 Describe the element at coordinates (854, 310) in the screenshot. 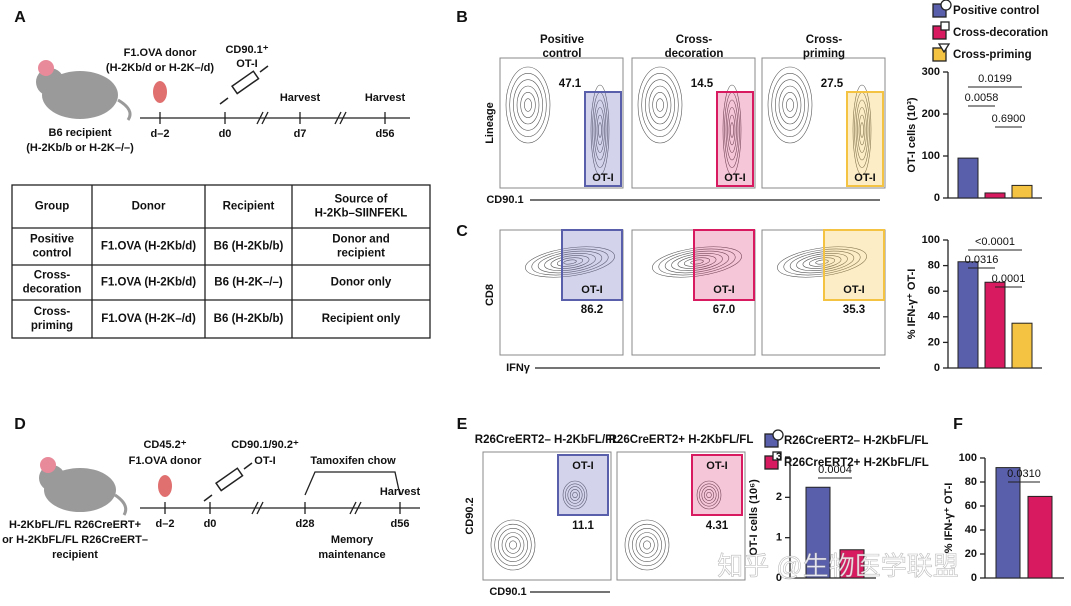

I see `gate-value: 35.3` at that location.